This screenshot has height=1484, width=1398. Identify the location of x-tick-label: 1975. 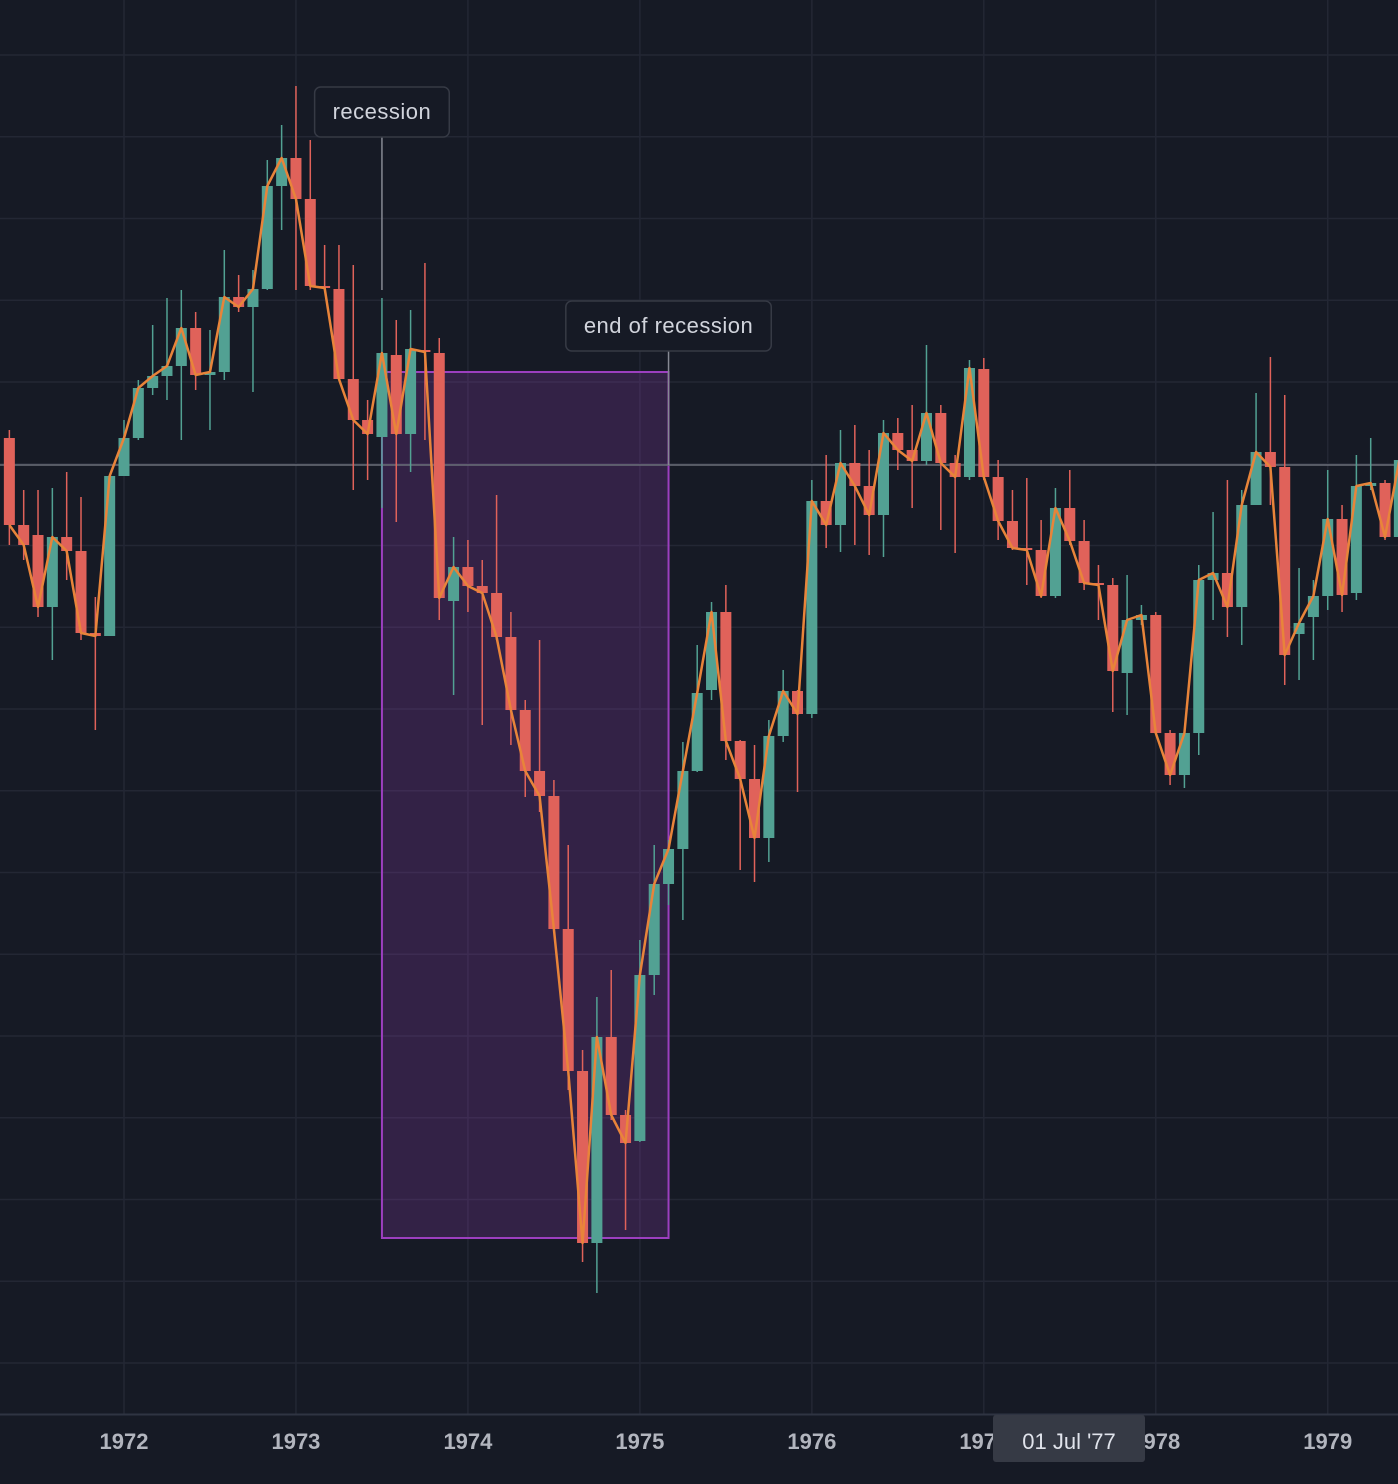
(639, 1441).